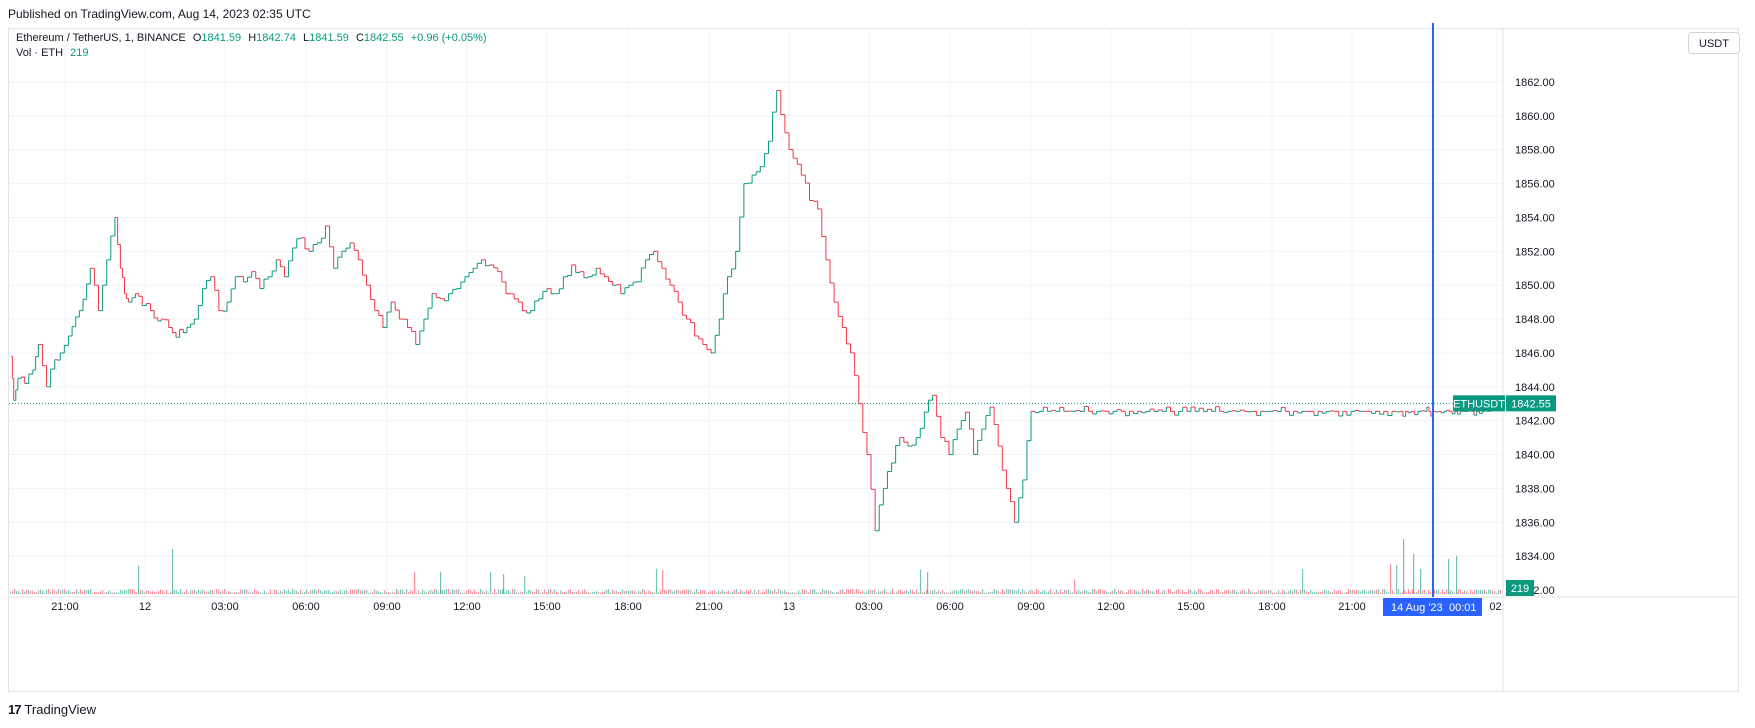 The width and height of the screenshot is (1755, 728). Describe the element at coordinates (1031, 607) in the screenshot. I see `x-tick-label: 09:00` at that location.